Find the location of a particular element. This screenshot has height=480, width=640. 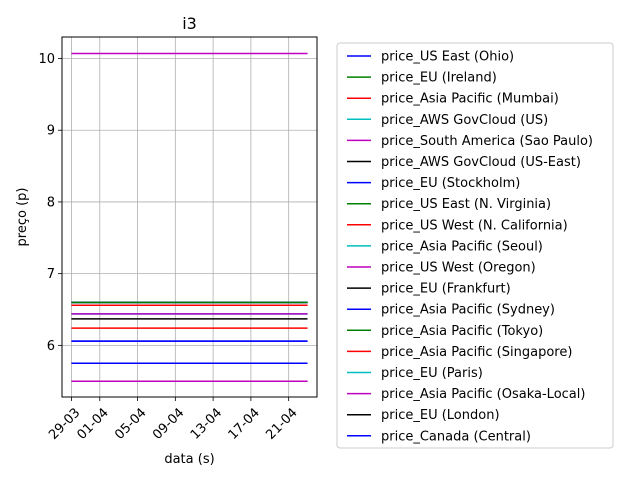

y-tick-label: 10 is located at coordinates (46, 59).